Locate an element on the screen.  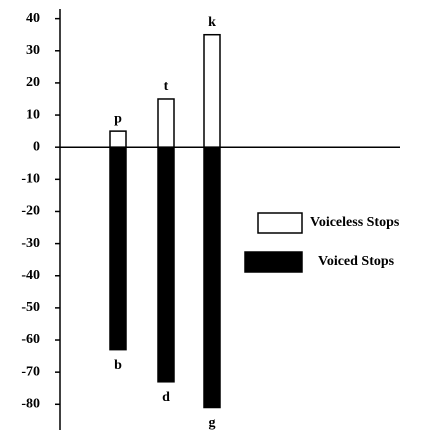
bar-label: t is located at coordinates (166, 86).